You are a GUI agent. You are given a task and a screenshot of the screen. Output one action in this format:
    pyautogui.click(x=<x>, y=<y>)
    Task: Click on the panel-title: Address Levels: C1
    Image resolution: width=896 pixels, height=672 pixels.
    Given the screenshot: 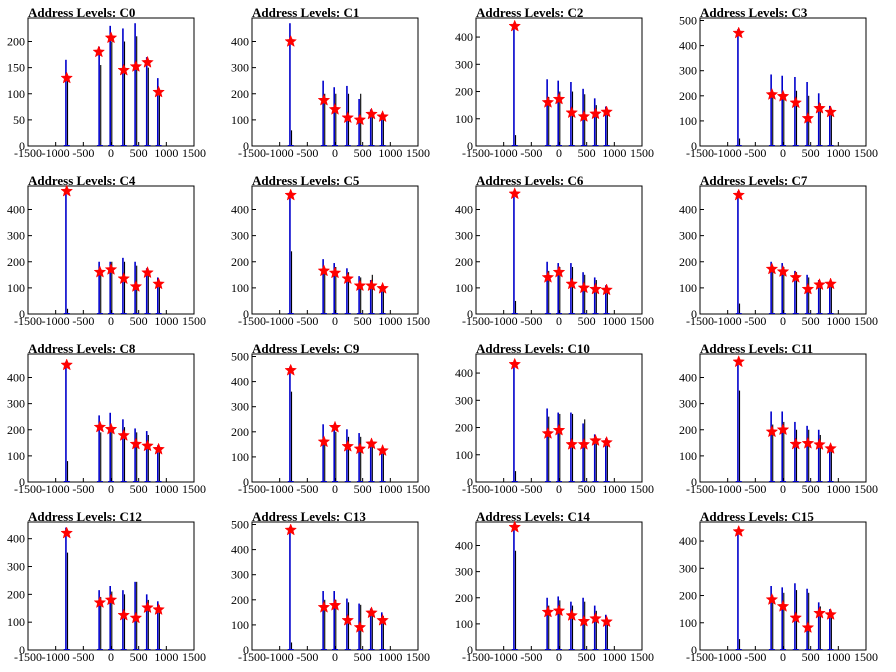 What is the action you would take?
    pyautogui.click(x=306, y=12)
    